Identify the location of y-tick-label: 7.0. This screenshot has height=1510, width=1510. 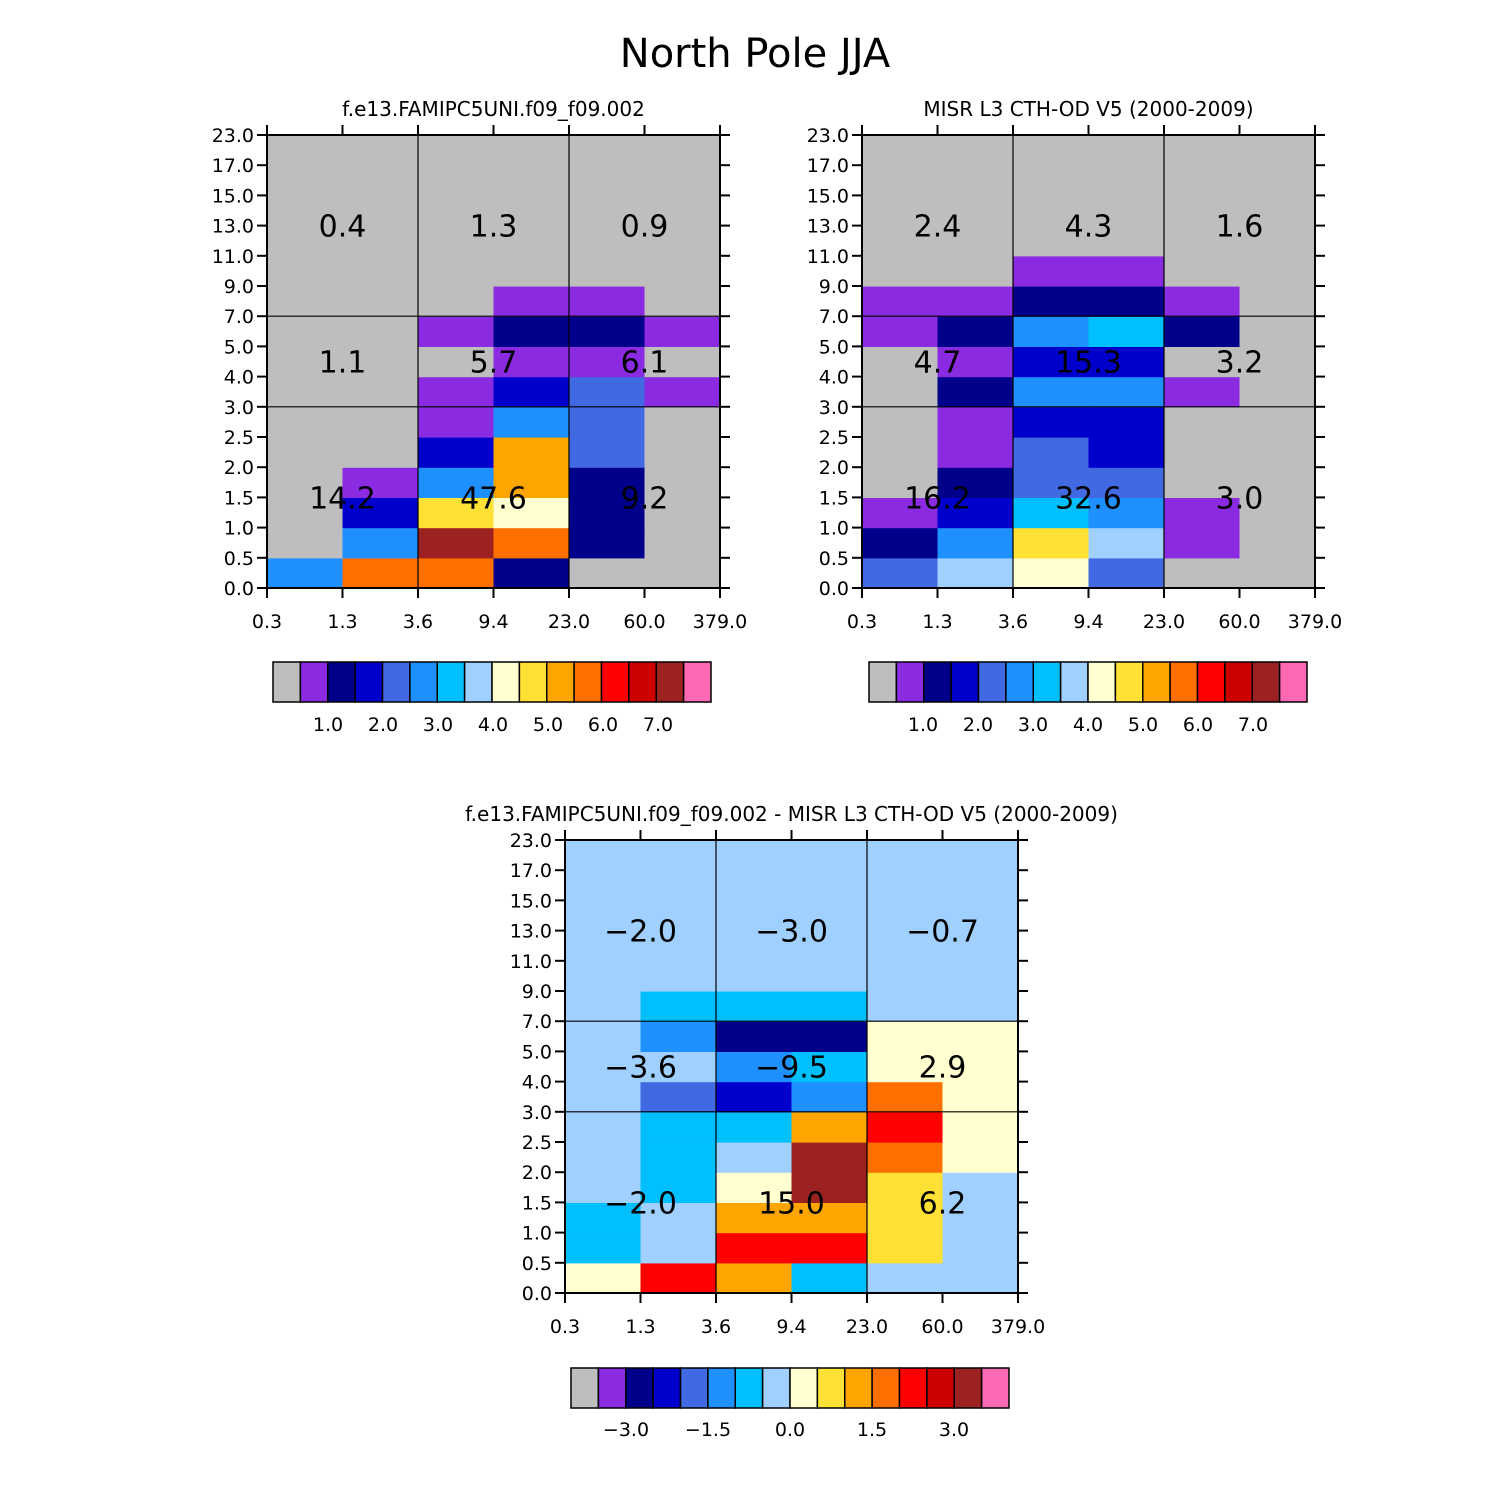
(537, 1022).